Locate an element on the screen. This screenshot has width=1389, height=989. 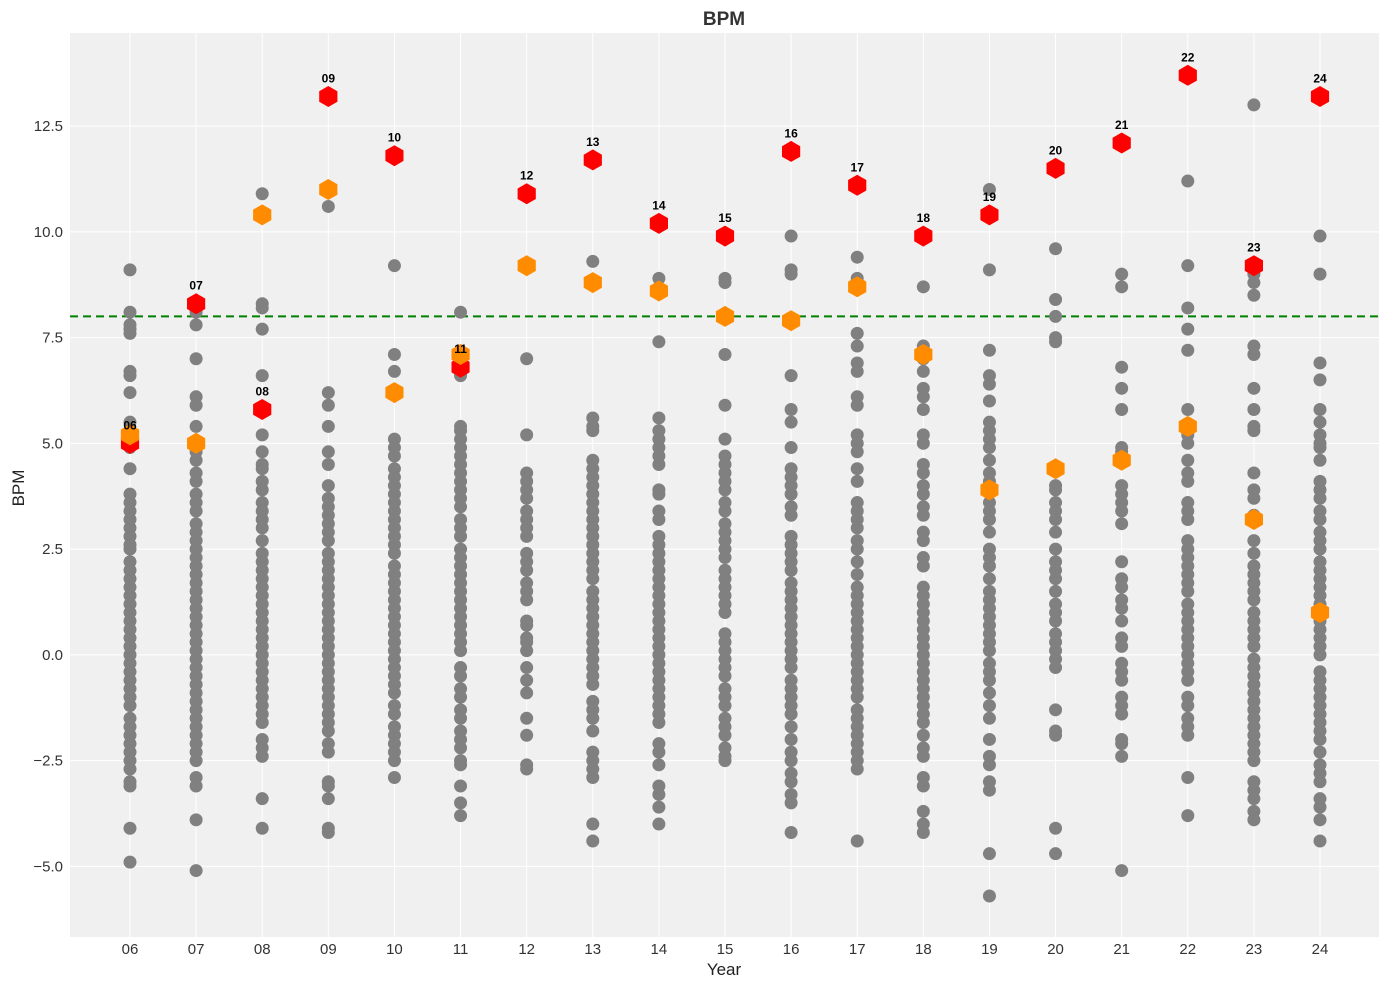
point-annotation: 11 is located at coordinates (460, 349).